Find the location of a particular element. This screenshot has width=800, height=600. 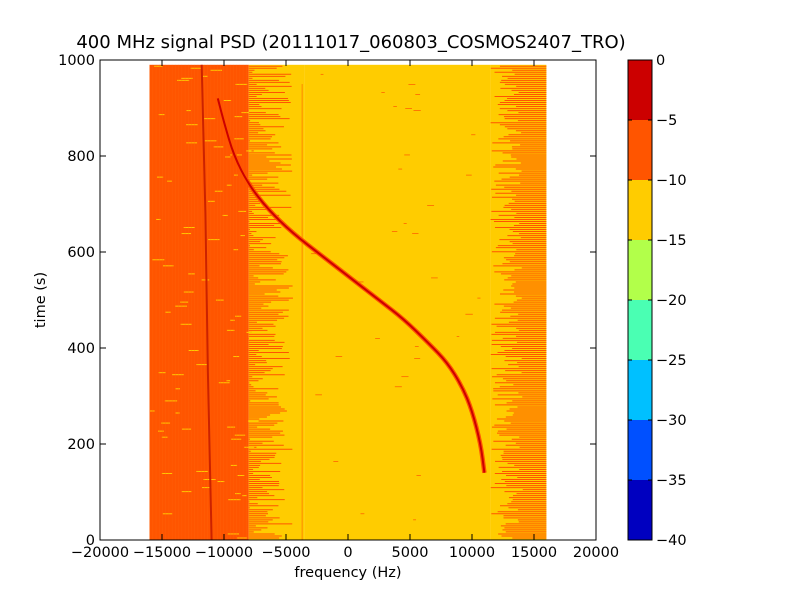

x-tick-label: 0 is located at coordinates (347, 553).